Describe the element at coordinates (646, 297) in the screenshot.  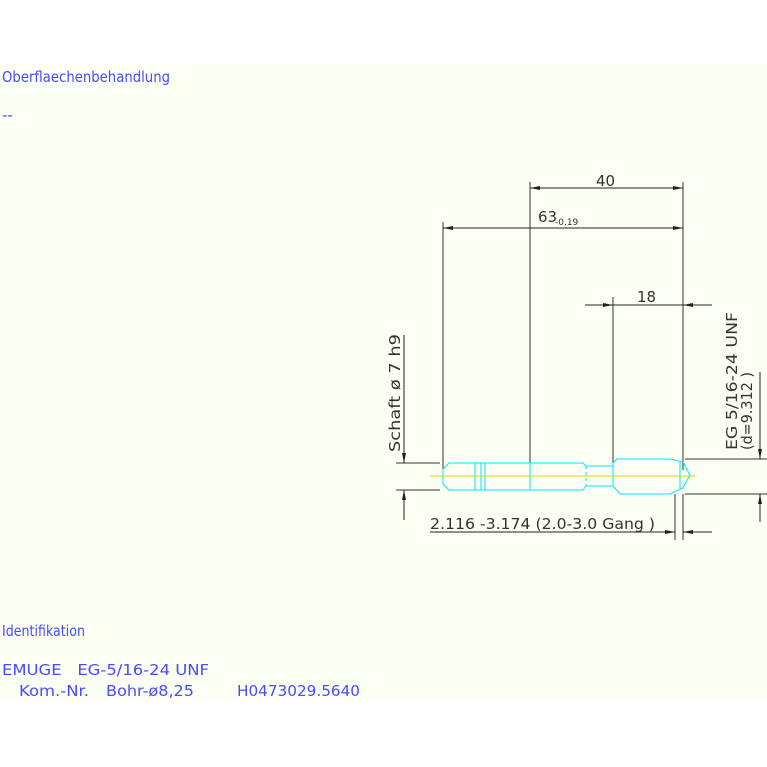
I see `dim-18: 18` at that location.